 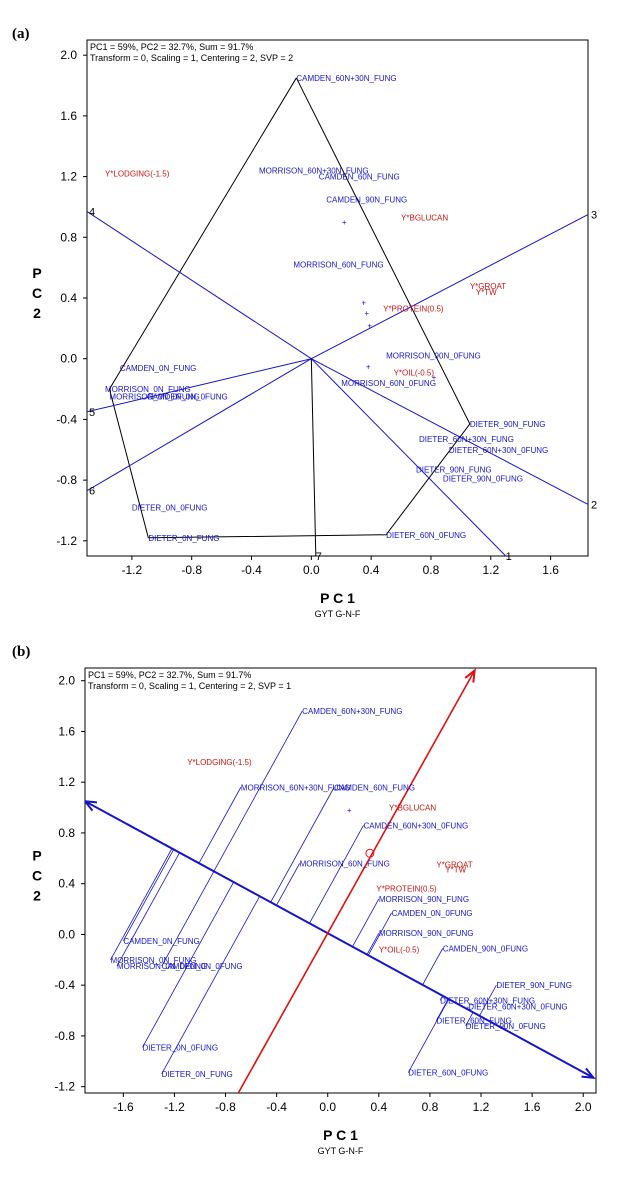 What do you see at coordinates (594, 505) in the screenshot?
I see `sector-ray-label: 2` at bounding box center [594, 505].